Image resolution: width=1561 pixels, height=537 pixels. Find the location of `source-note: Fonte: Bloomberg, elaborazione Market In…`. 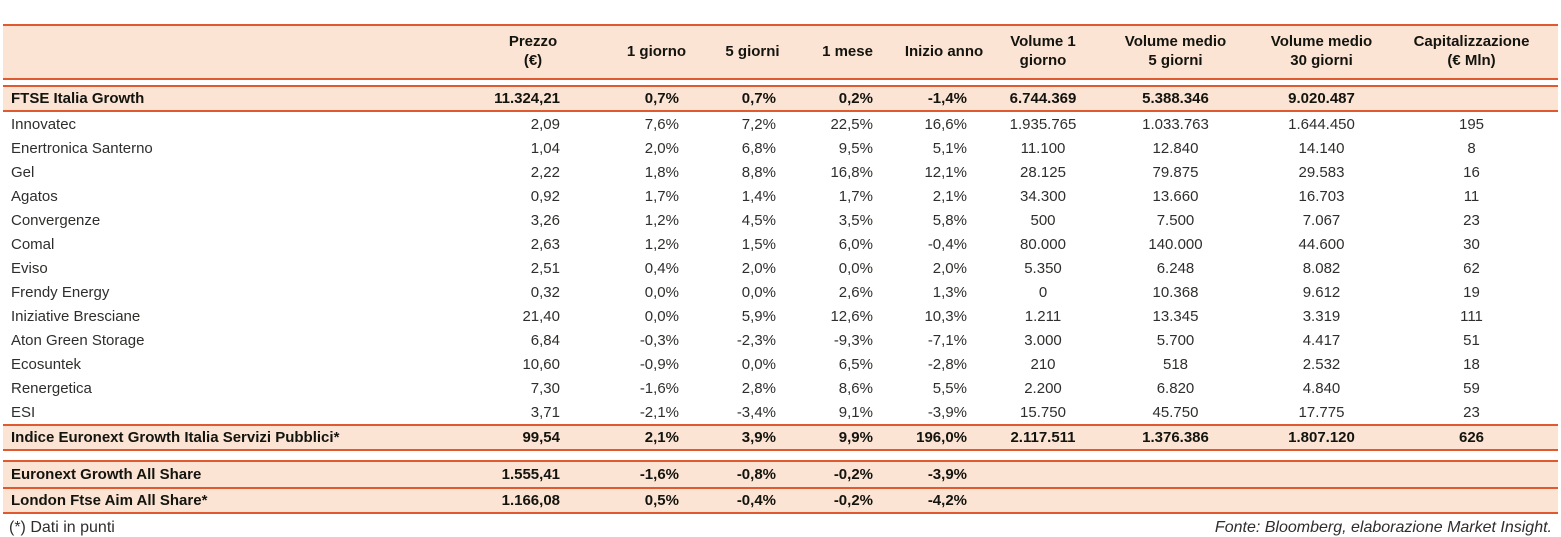

source-note: Fonte: Bloomberg, elaborazione Market In… is located at coordinates (1383, 527).